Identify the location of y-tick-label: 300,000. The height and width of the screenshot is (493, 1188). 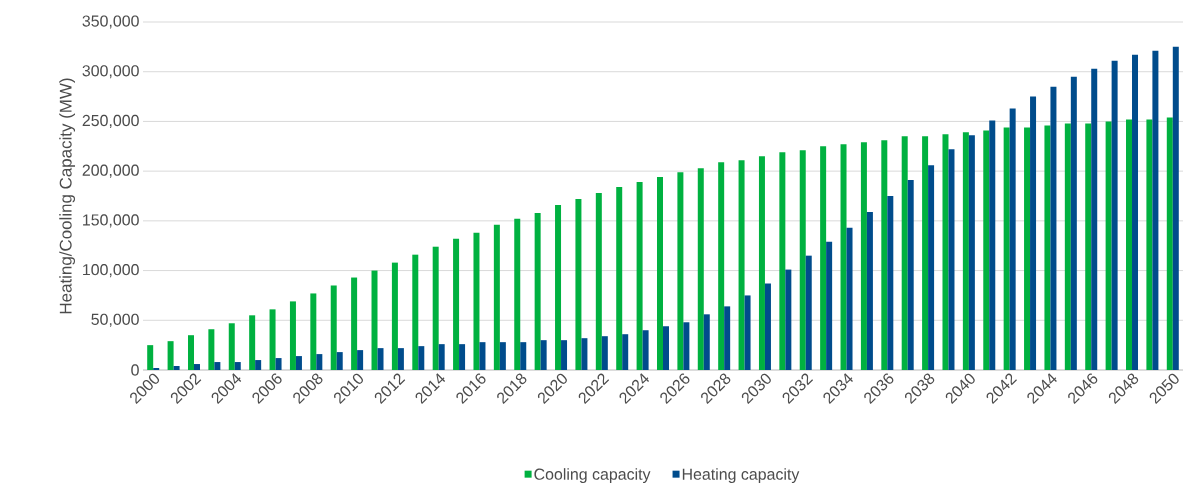
(110, 72).